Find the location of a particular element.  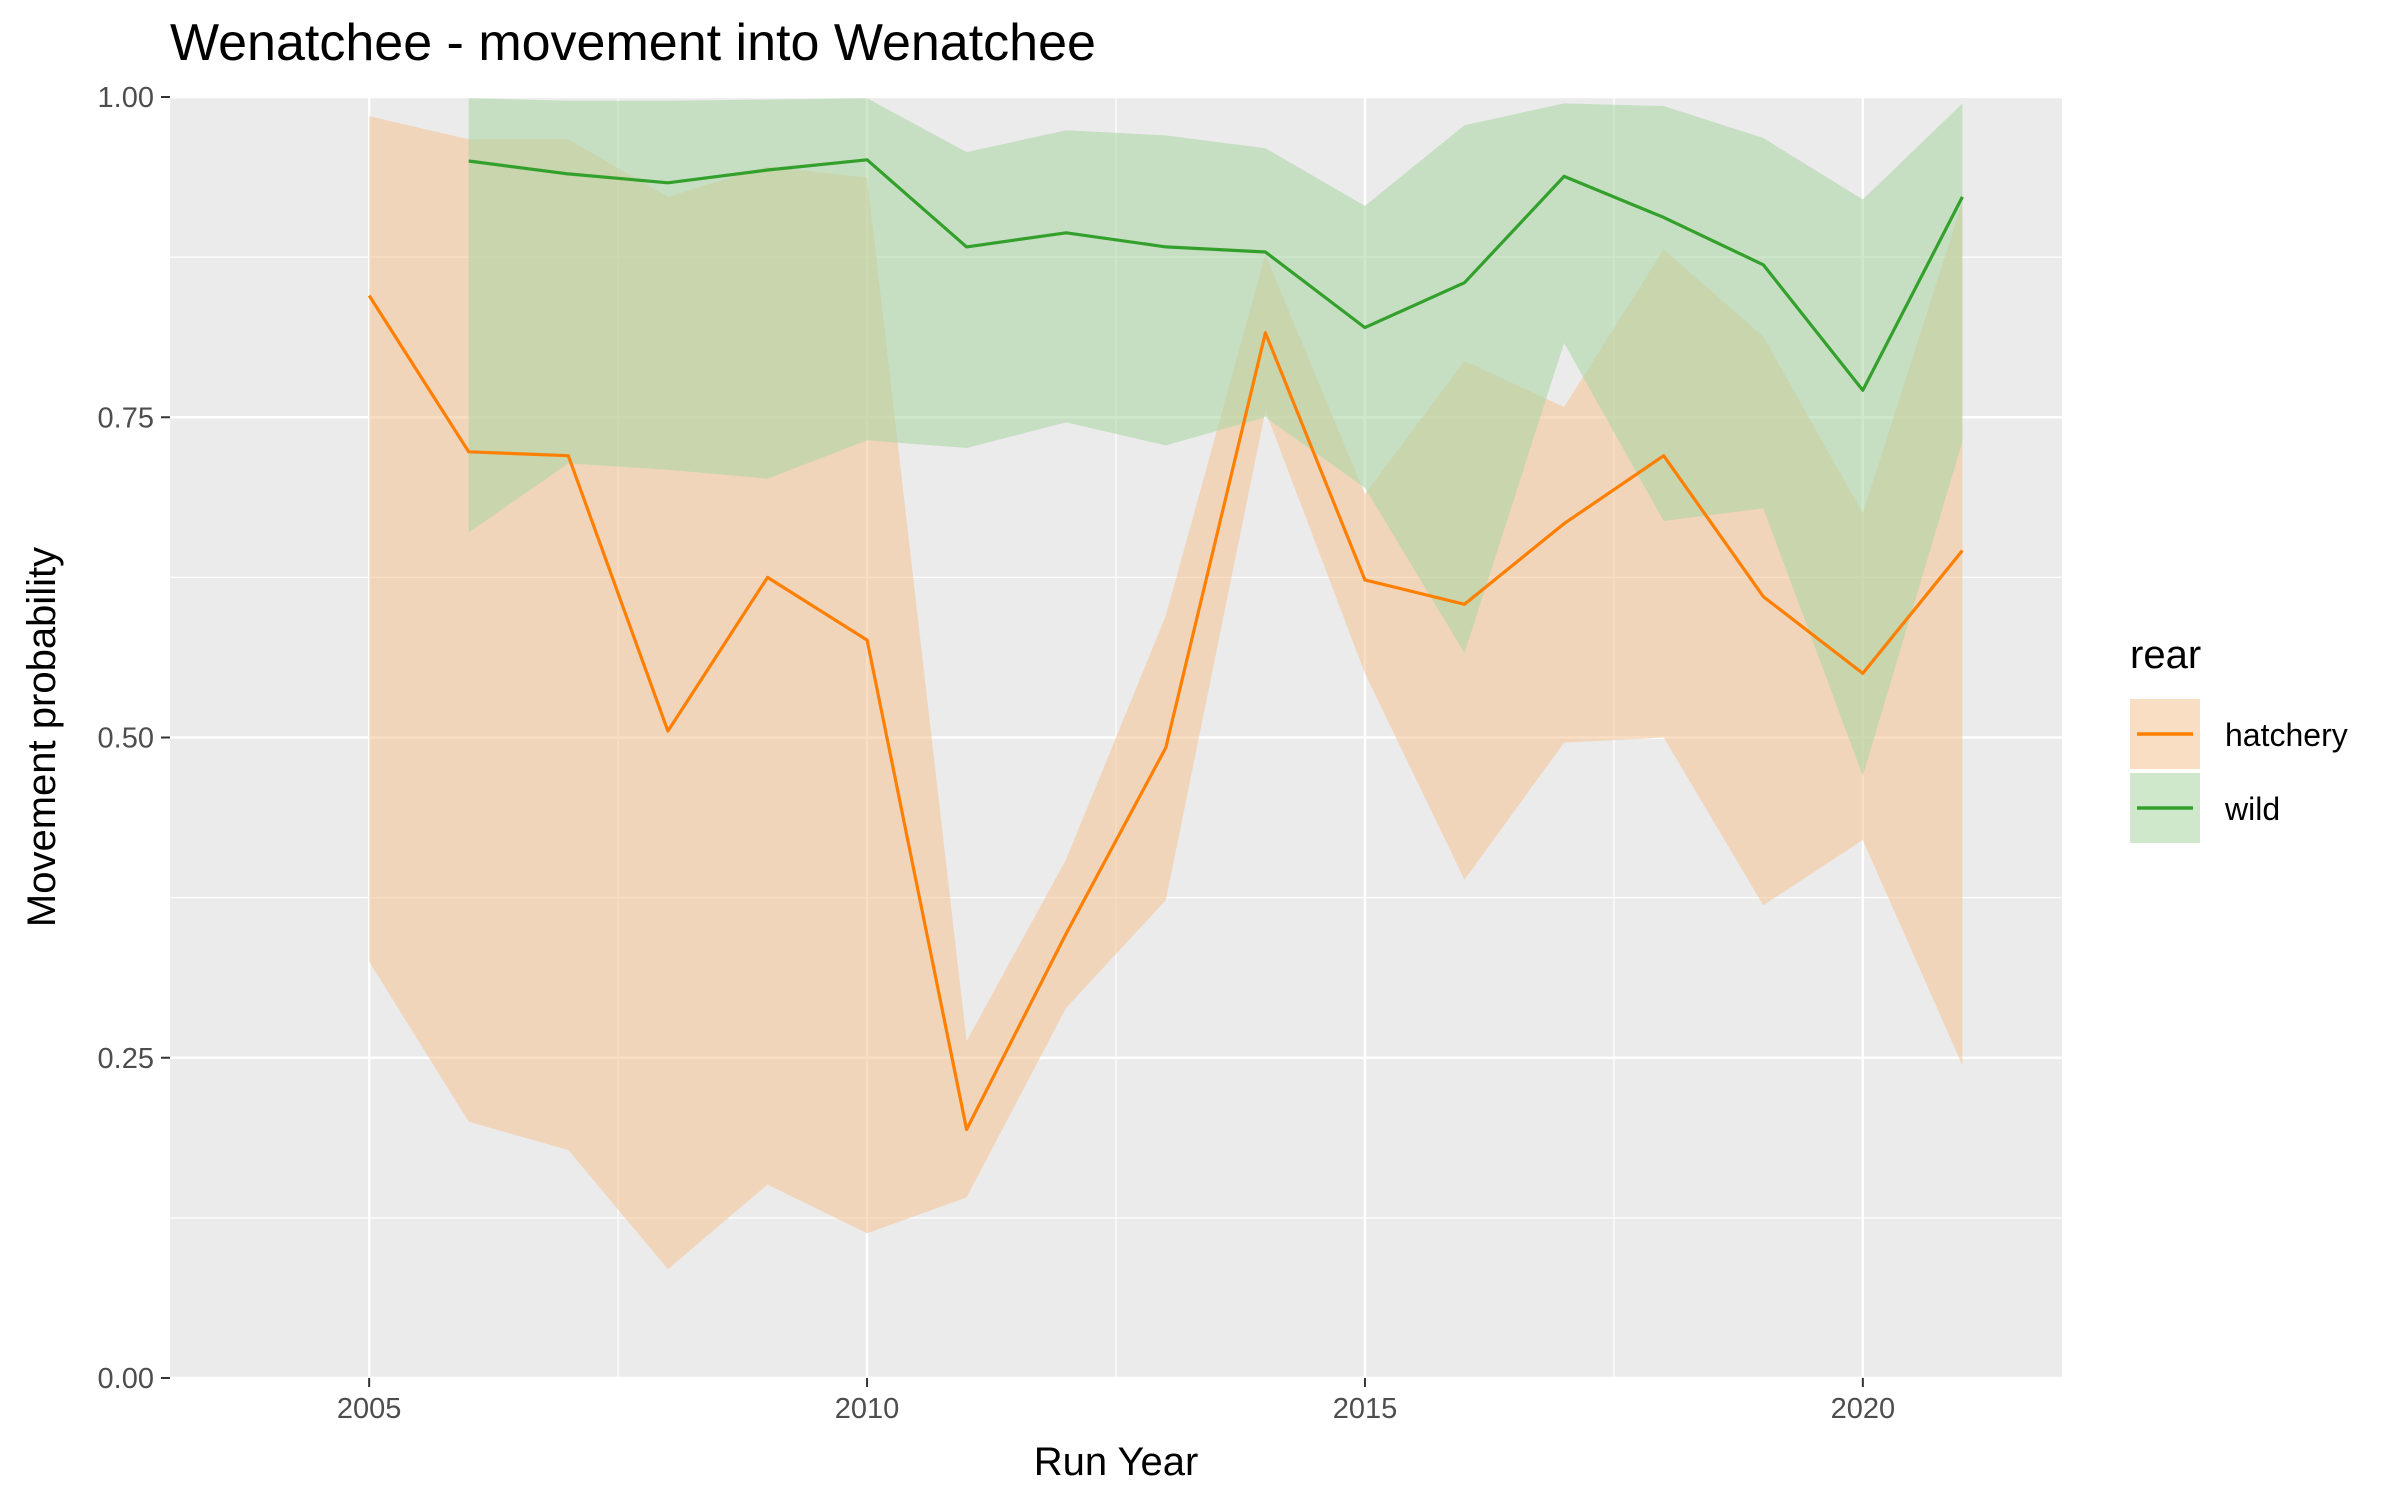

y-axis-tick-labels: 0.00 0.25 0.50 0.75 1.00 is located at coordinates (126, 738).